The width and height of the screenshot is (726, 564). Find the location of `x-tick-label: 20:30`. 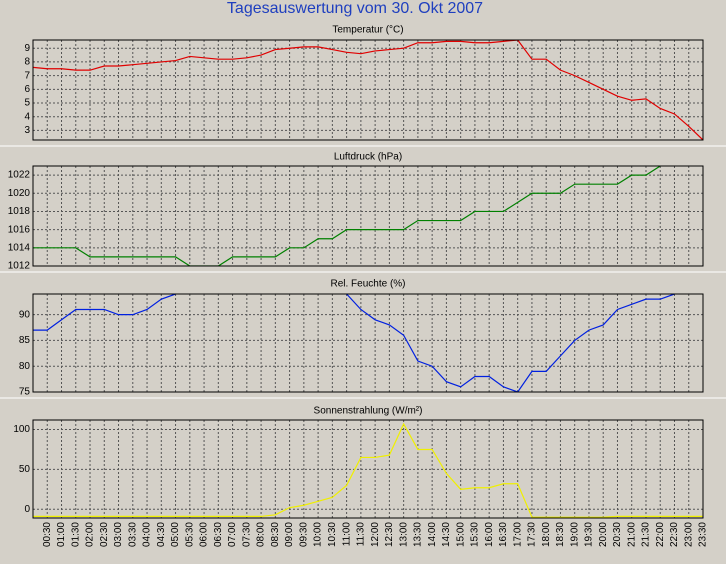

x-tick-label: 20:30 is located at coordinates (617, 534).